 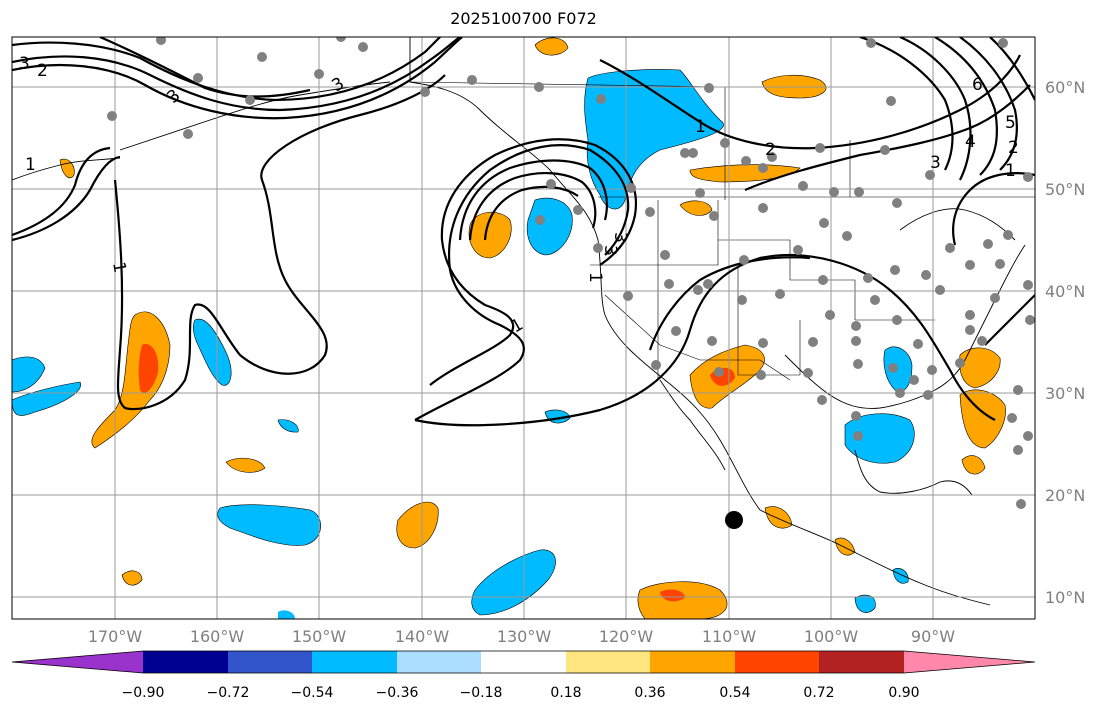 I want to click on location-marker, so click(x=734, y=520).